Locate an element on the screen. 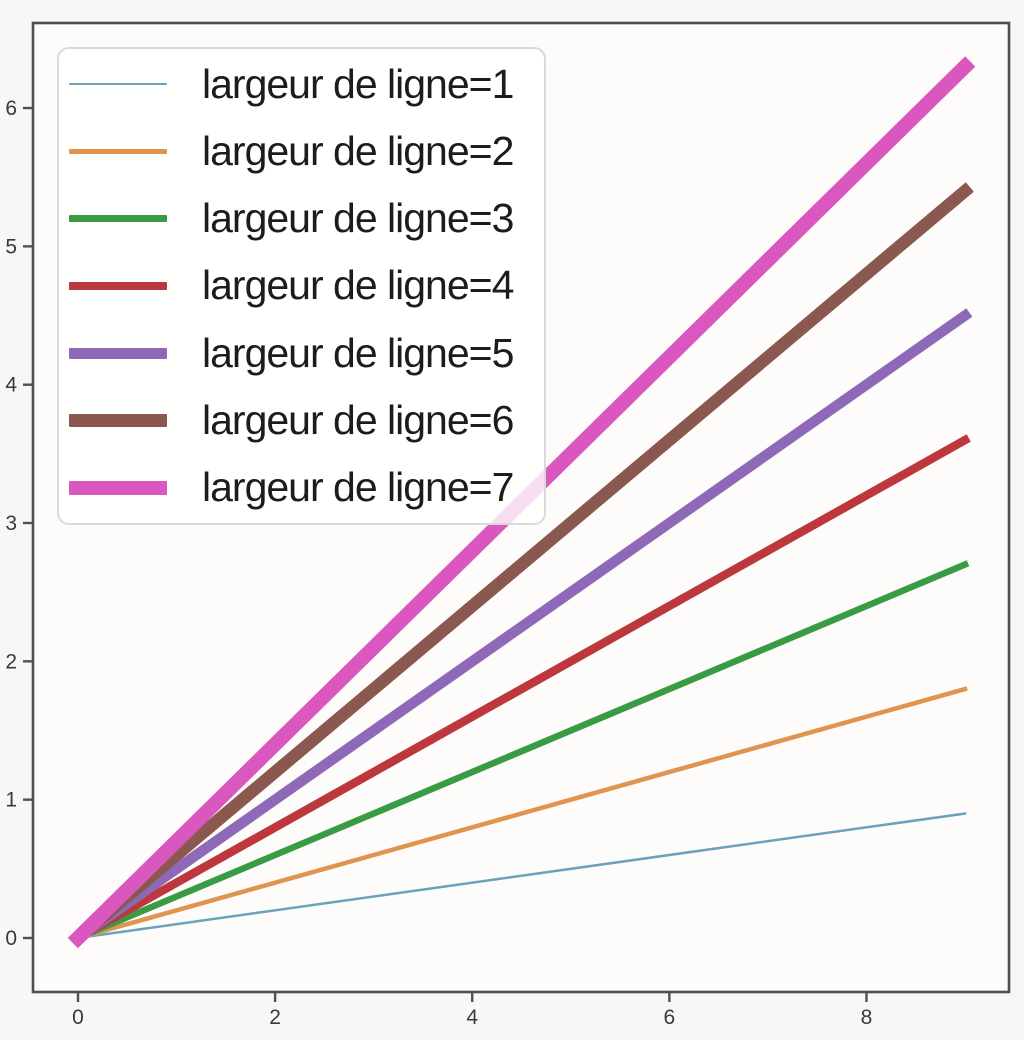 The height and width of the screenshot is (1040, 1024). legend-label: largeur de ligne=2 is located at coordinates (358, 150).